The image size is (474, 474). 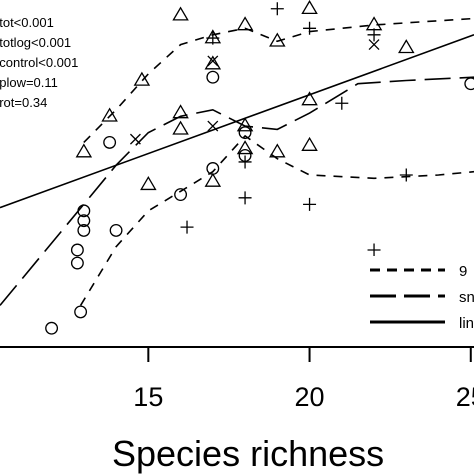 What do you see at coordinates (23, 102) in the screenshot?
I see `stat-prot: prot=0.34` at bounding box center [23, 102].